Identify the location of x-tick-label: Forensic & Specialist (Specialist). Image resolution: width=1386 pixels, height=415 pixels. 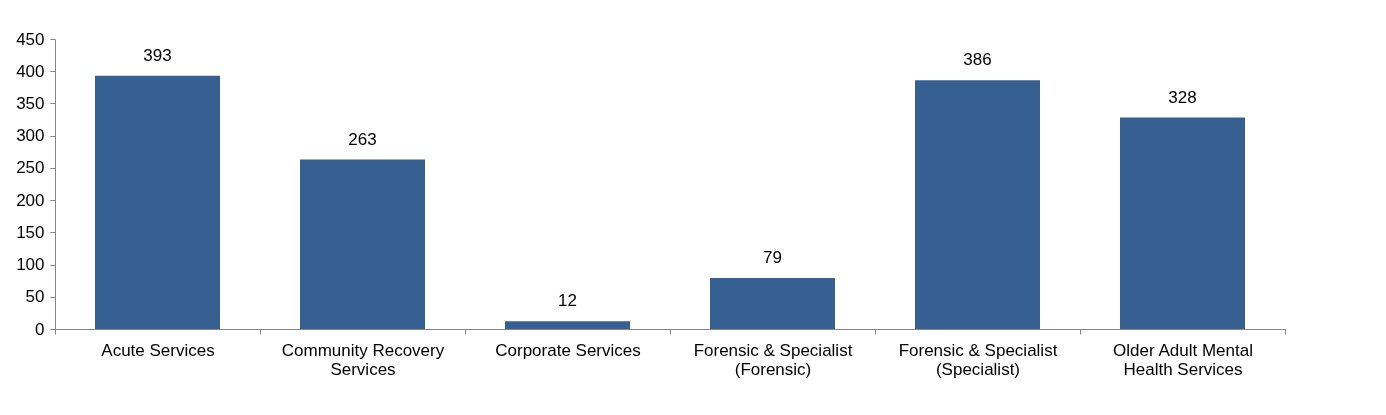
(978, 359).